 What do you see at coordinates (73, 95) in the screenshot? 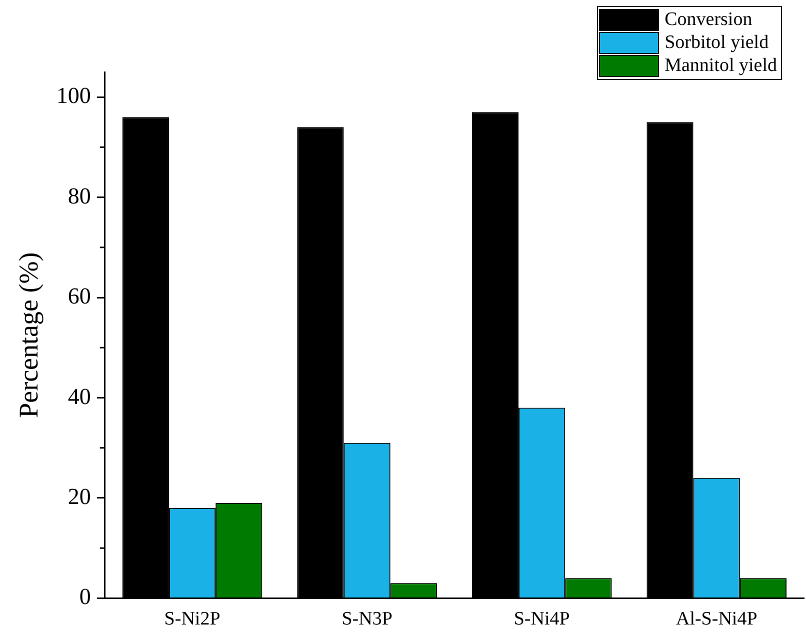
I see `y-tick-label: 100` at bounding box center [73, 95].